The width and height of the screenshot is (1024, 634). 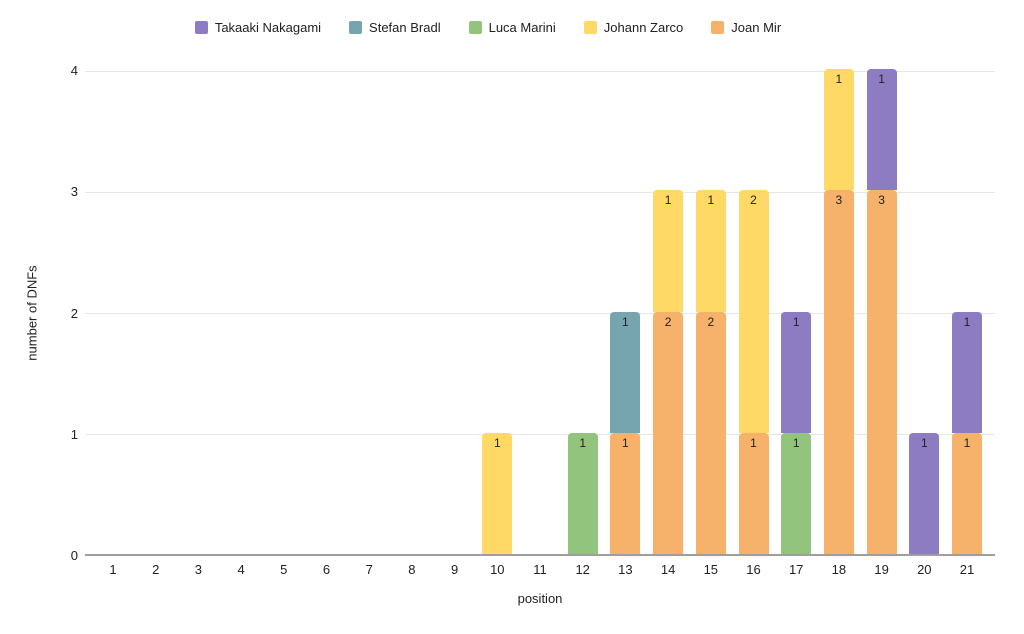 What do you see at coordinates (753, 569) in the screenshot?
I see `x-tick-label: 16` at bounding box center [753, 569].